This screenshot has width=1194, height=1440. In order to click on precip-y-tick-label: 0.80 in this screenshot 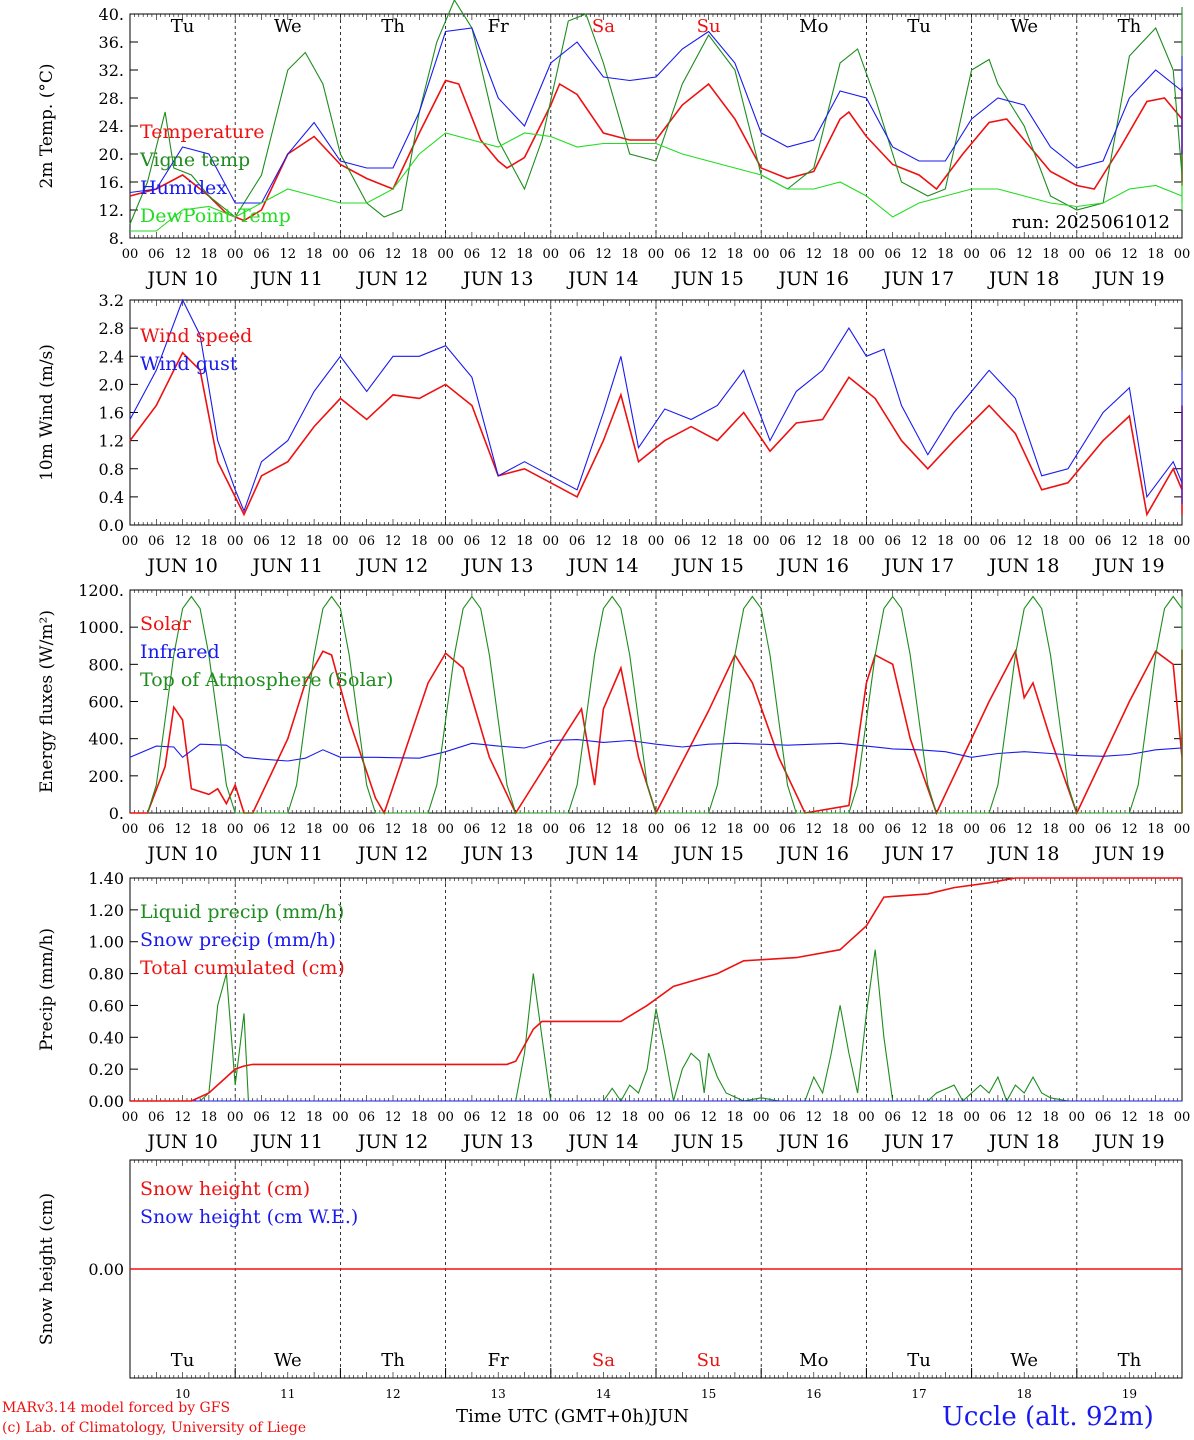, I will do `click(106, 974)`.